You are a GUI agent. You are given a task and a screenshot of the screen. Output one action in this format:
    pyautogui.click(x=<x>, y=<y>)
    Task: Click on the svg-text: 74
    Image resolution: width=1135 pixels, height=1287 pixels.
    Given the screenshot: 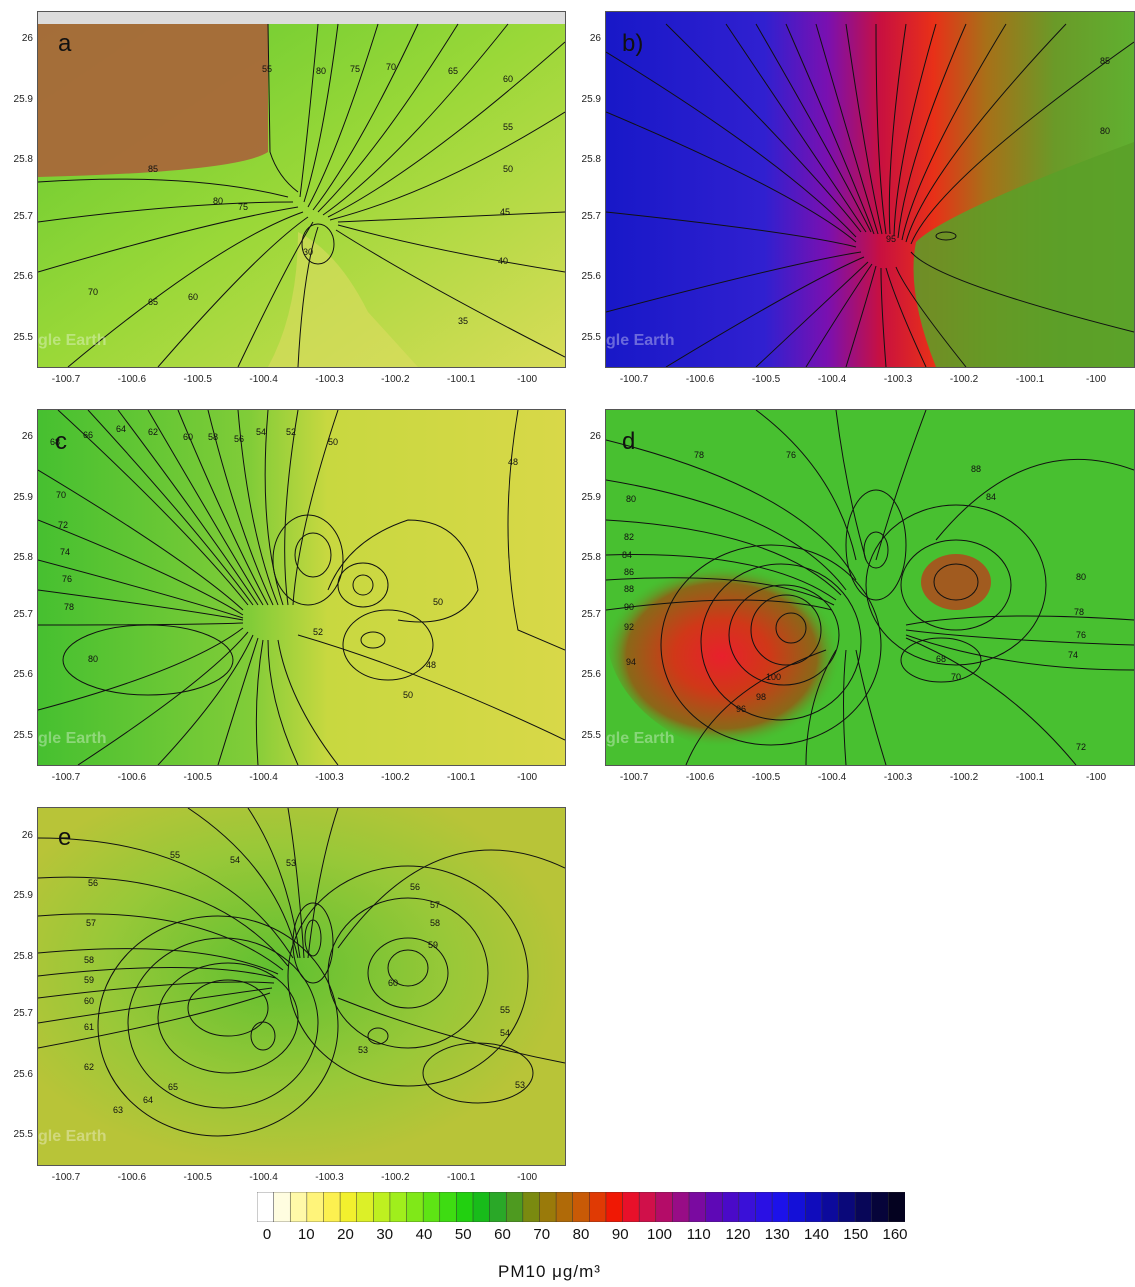 What is the action you would take?
    pyautogui.click(x=1073, y=655)
    